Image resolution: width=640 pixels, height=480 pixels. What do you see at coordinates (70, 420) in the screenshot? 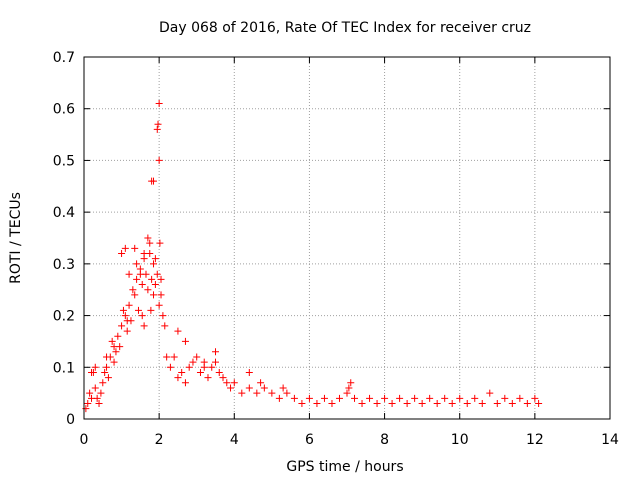
I see `y-tick-label: 0` at bounding box center [70, 420].